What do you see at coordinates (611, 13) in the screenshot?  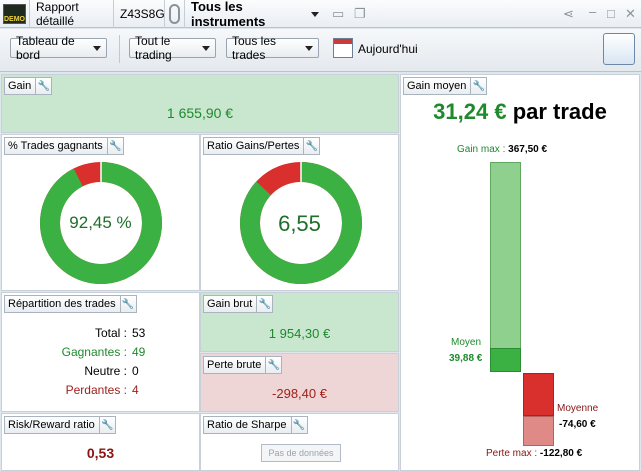 I see `maximize-icon: □` at bounding box center [611, 13].